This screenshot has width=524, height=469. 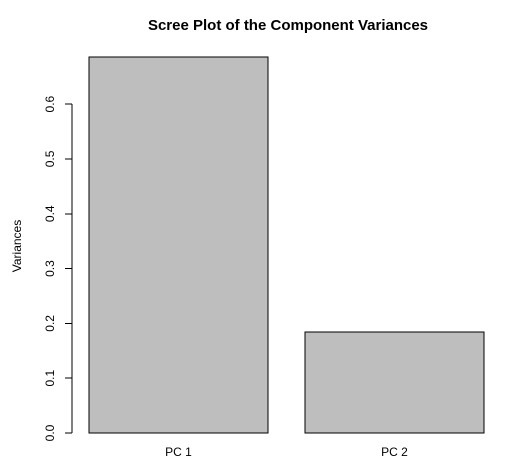 I want to click on y-tick-label: 0.5, so click(x=50, y=158).